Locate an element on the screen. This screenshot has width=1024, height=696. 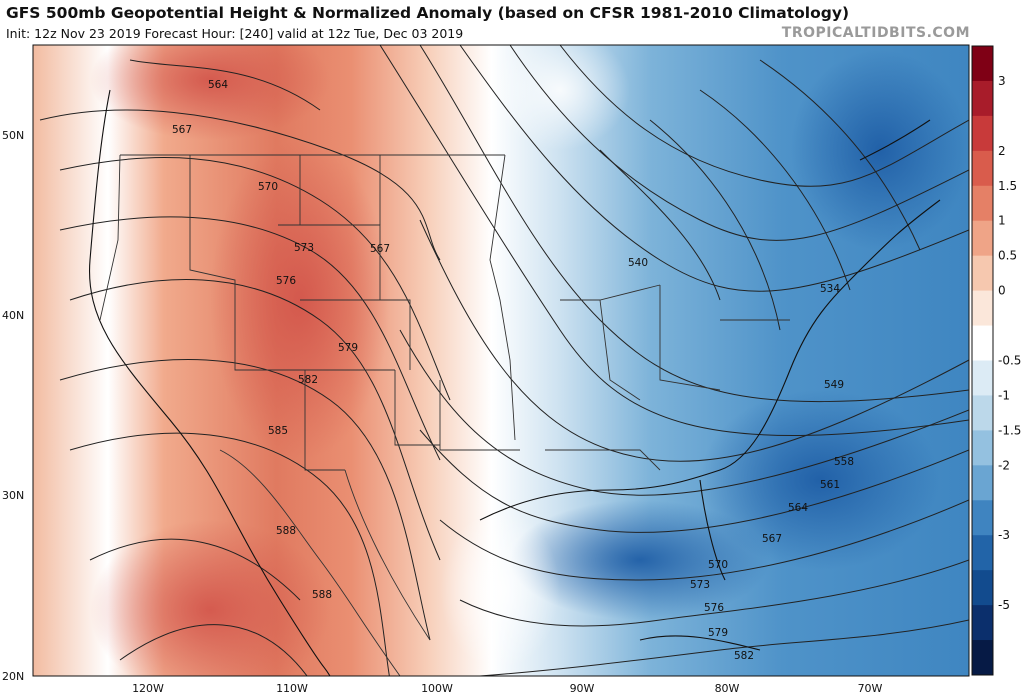
colorbar-tick-label: 1.5 is located at coordinates (1007, 186).